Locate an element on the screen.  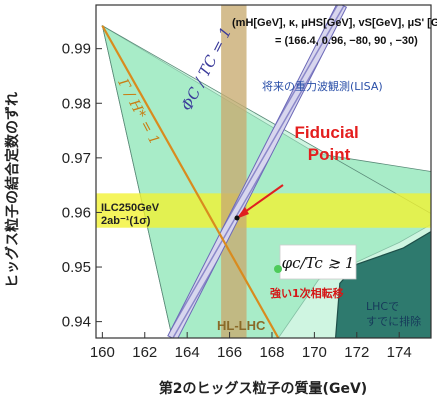
y-tick-label: 0.97 is located at coordinates (76, 158).